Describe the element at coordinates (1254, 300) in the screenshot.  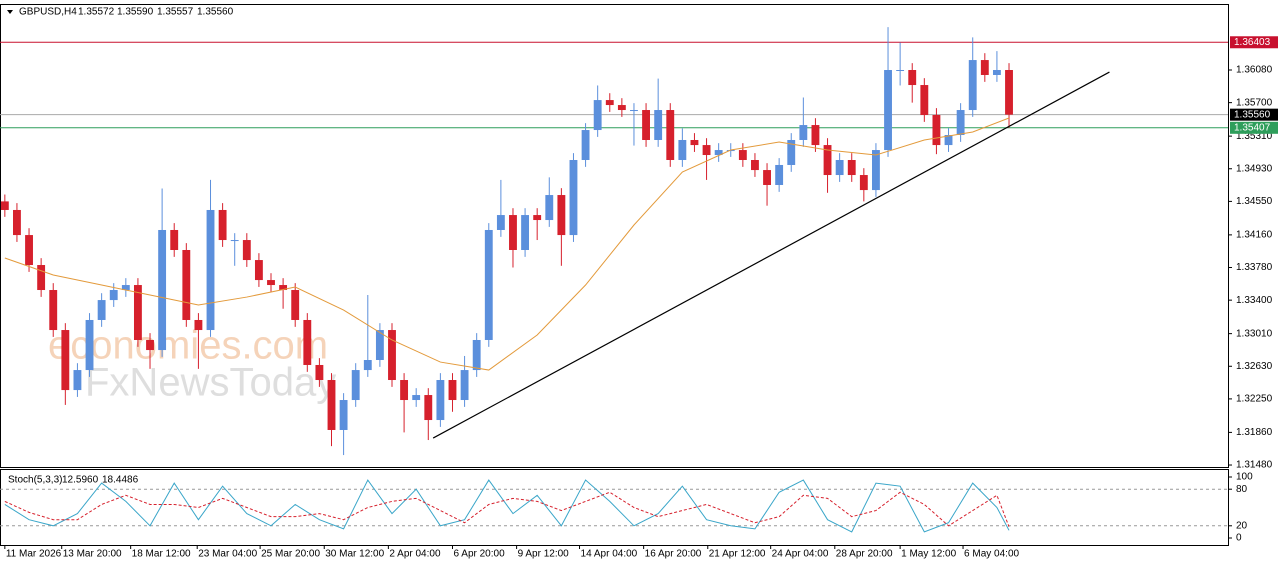
I see `y-tick-label: 1.33400` at that location.